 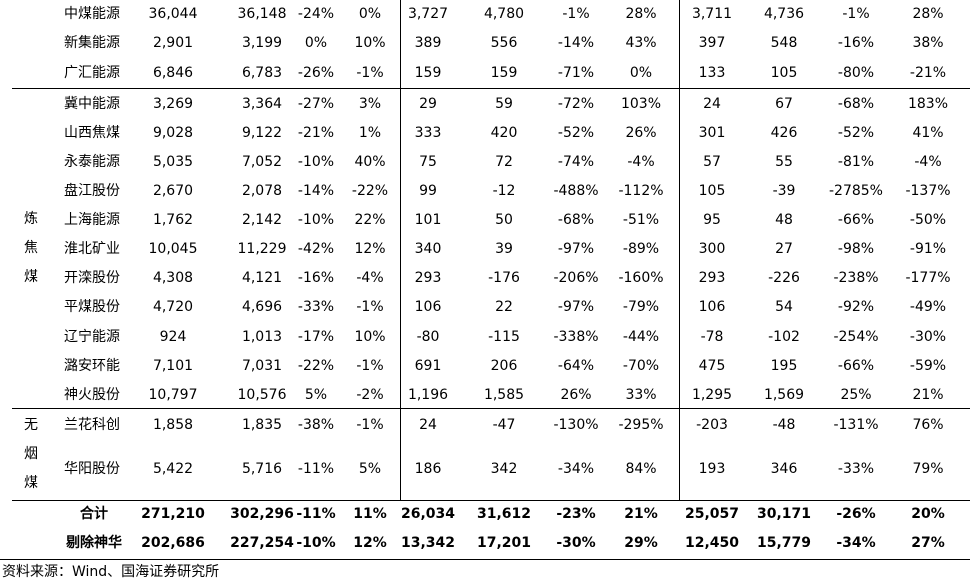 I want to click on npa-a-cell: 397, so click(x=712, y=43).